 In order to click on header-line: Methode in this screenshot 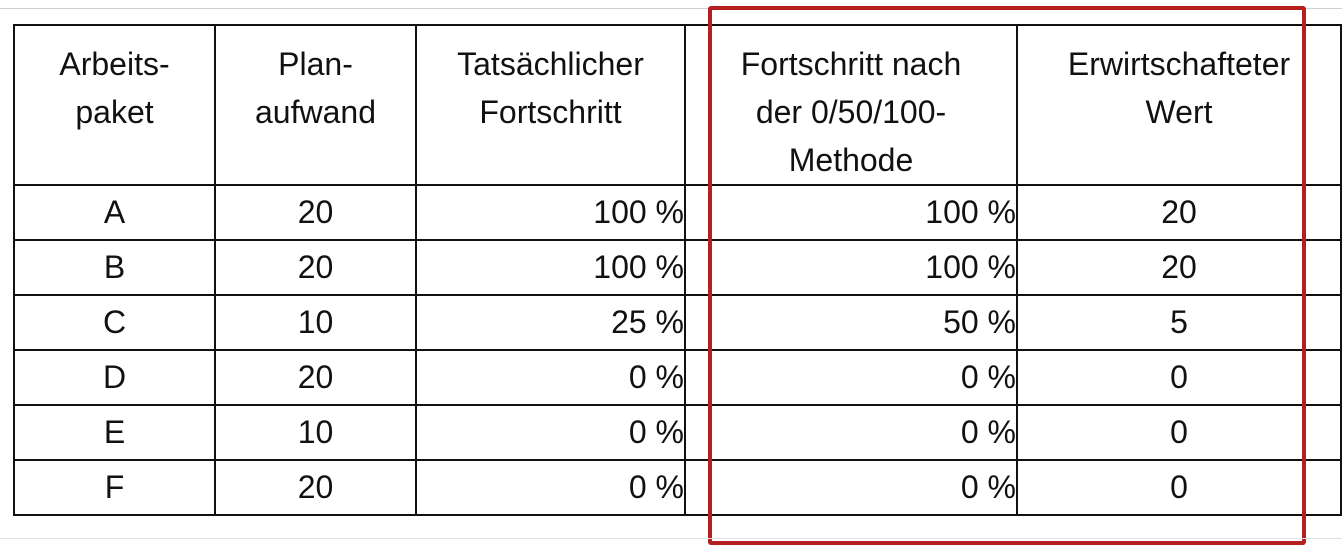, I will do `click(851, 160)`.